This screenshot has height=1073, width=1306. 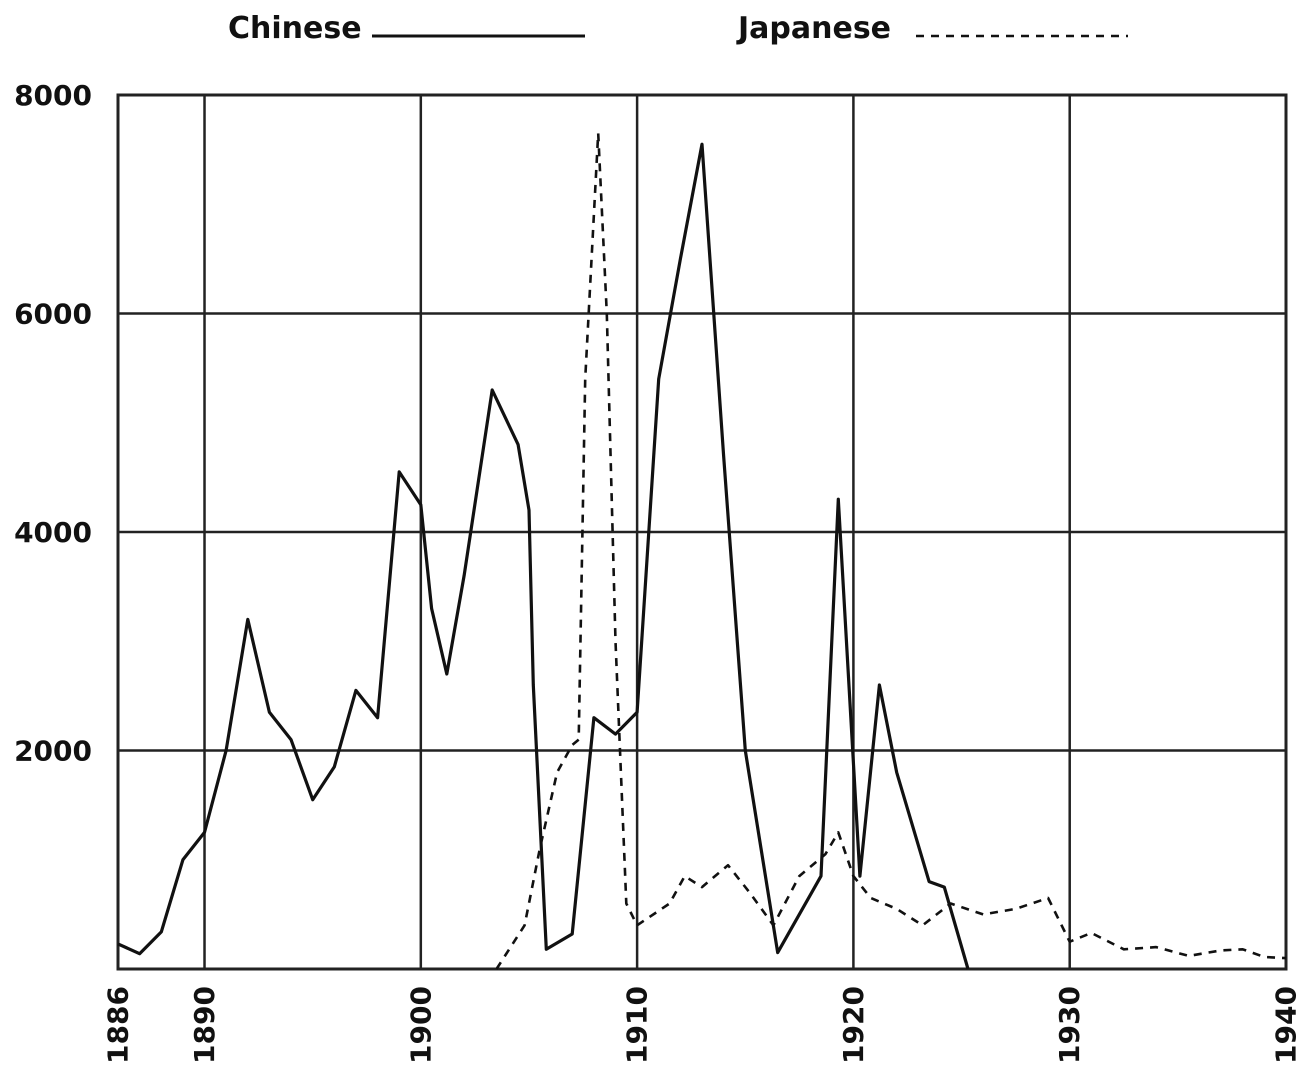 What do you see at coordinates (53, 751) in the screenshot?
I see `y-tick-label-2000: 2000` at bounding box center [53, 751].